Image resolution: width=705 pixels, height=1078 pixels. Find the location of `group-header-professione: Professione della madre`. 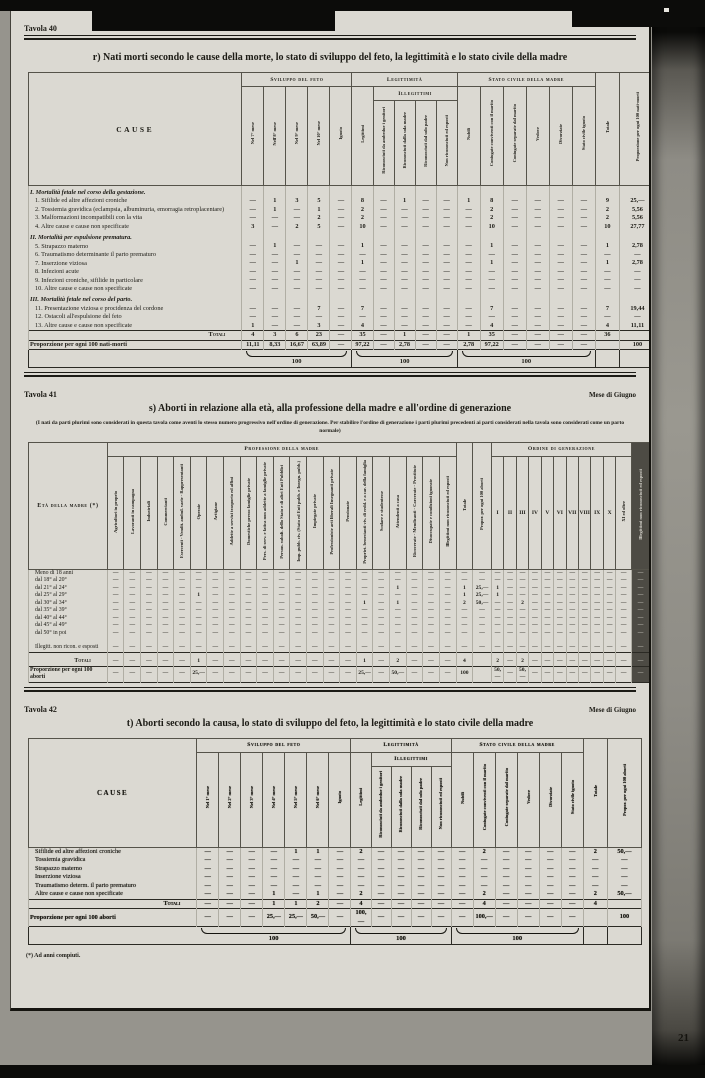

group-header-professione: Professione della madre is located at coordinates (281, 449).